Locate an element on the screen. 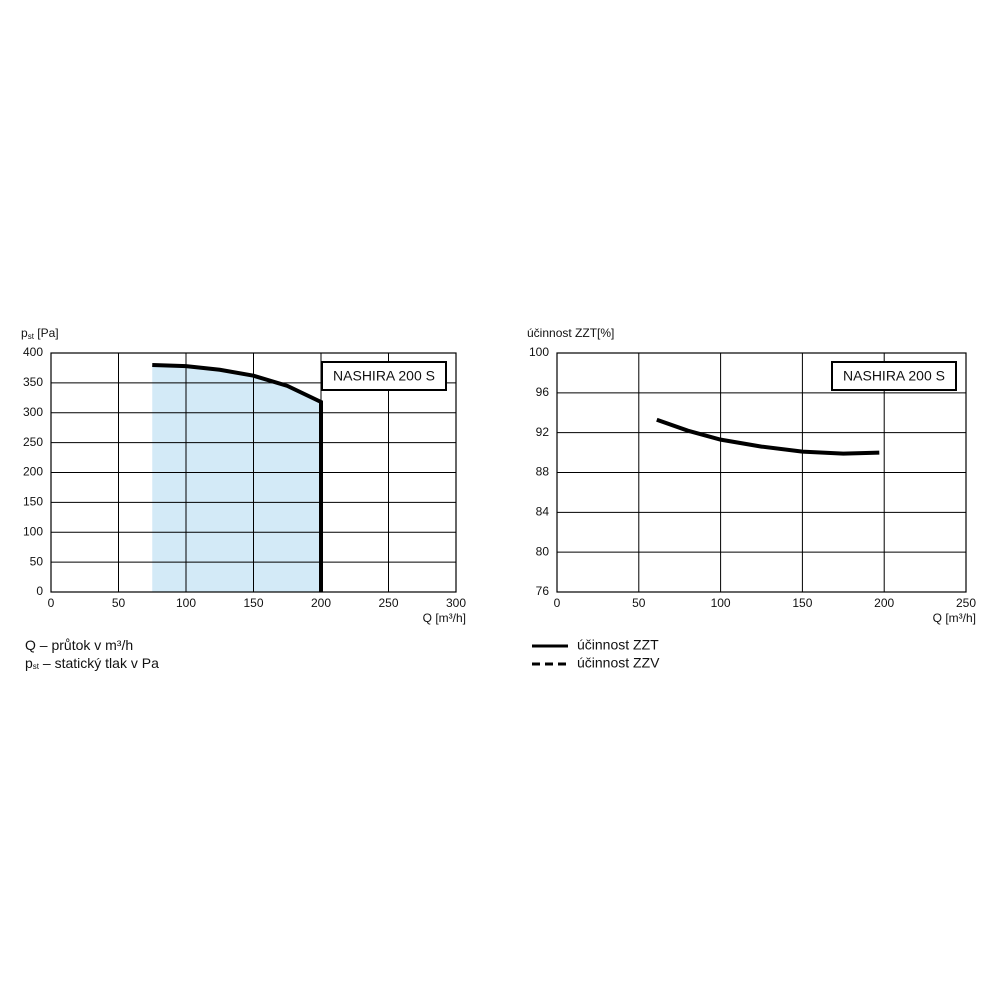  y-tick-label: 200 is located at coordinates (33, 472).